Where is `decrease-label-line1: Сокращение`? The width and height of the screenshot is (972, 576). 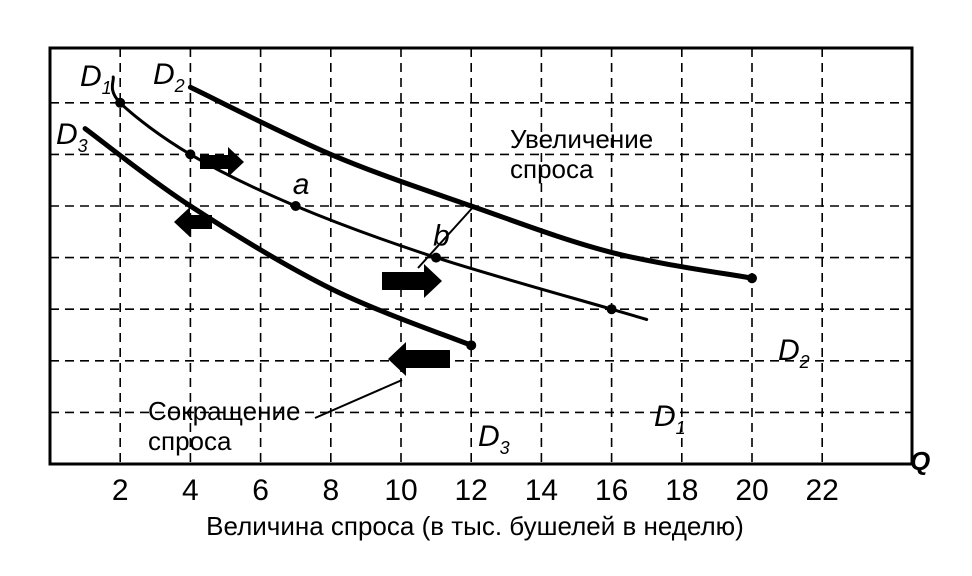 decrease-label-line1: Сокращение is located at coordinates (224, 411).